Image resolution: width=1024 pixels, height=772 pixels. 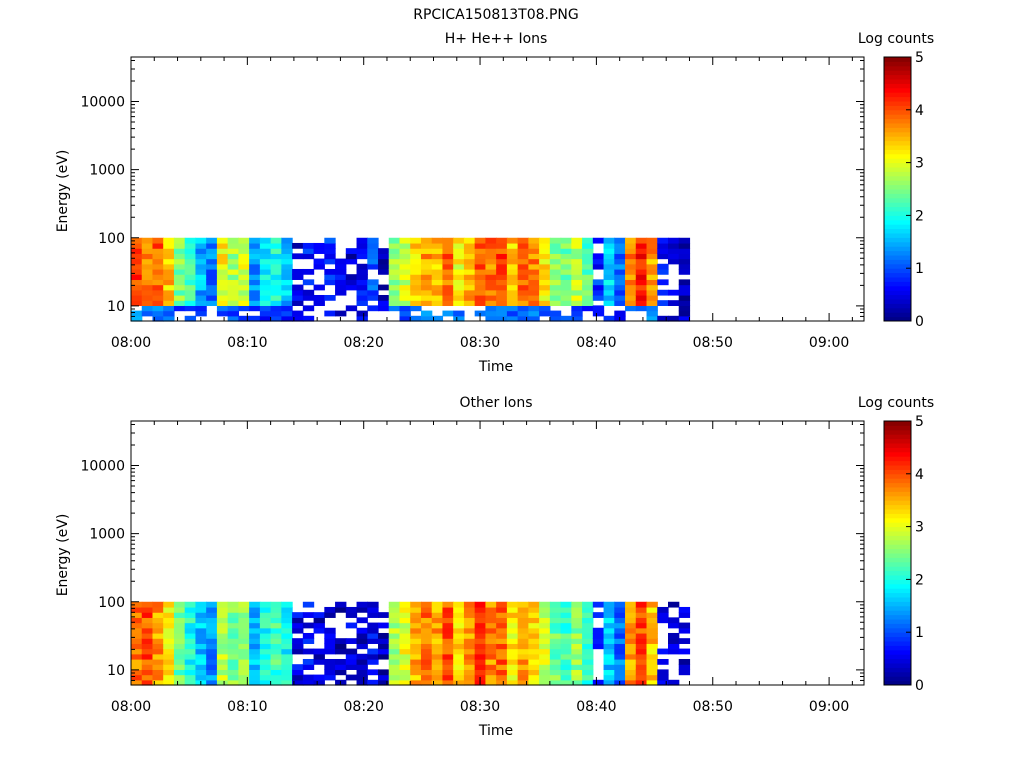 I want to click on colorbar-frame, so click(x=897, y=189).